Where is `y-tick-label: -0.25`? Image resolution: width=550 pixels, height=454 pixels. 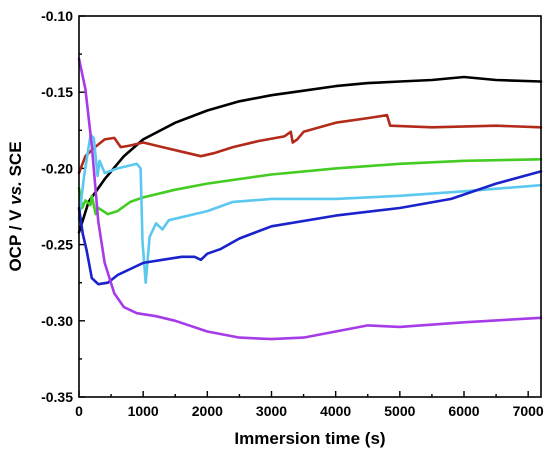 y-tick-label: -0.25 is located at coordinates (57, 245).